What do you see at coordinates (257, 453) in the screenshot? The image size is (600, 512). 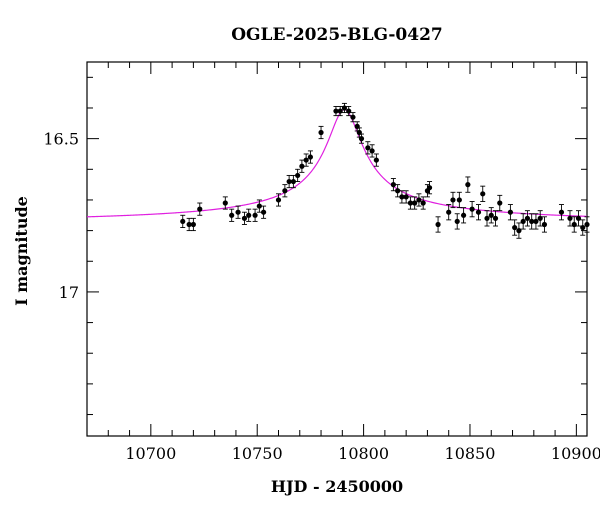 I see `x-tick-label: 10750` at bounding box center [257, 453].